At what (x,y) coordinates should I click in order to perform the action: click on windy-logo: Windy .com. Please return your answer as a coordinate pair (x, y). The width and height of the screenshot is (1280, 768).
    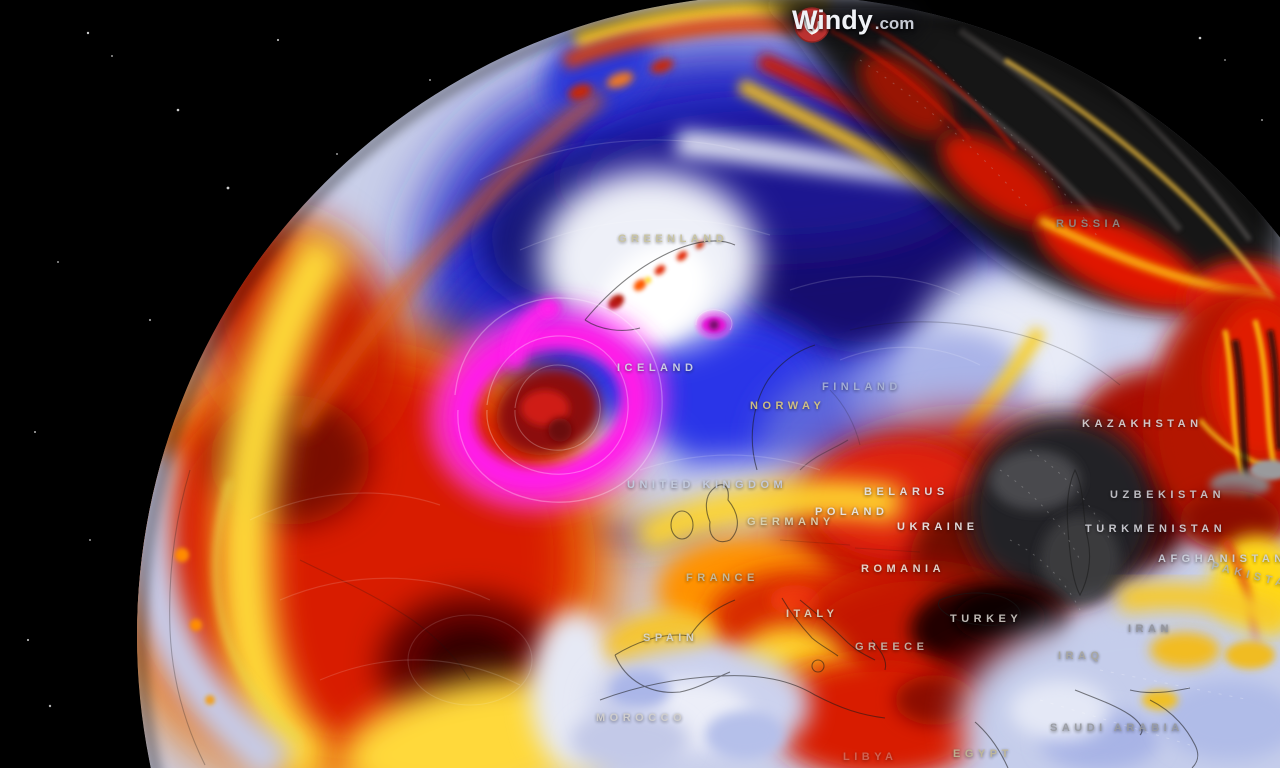
    Looking at the image, I should click on (853, 22).